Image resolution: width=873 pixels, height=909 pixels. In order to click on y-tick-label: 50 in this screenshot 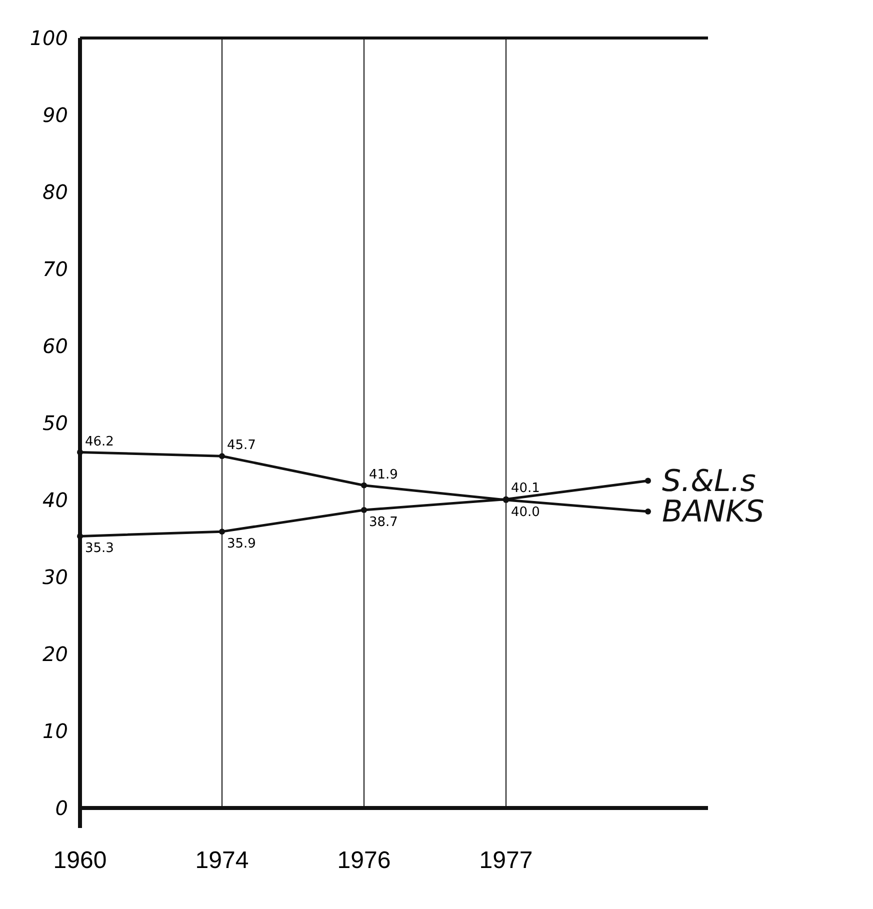, I will do `click(55, 423)`.